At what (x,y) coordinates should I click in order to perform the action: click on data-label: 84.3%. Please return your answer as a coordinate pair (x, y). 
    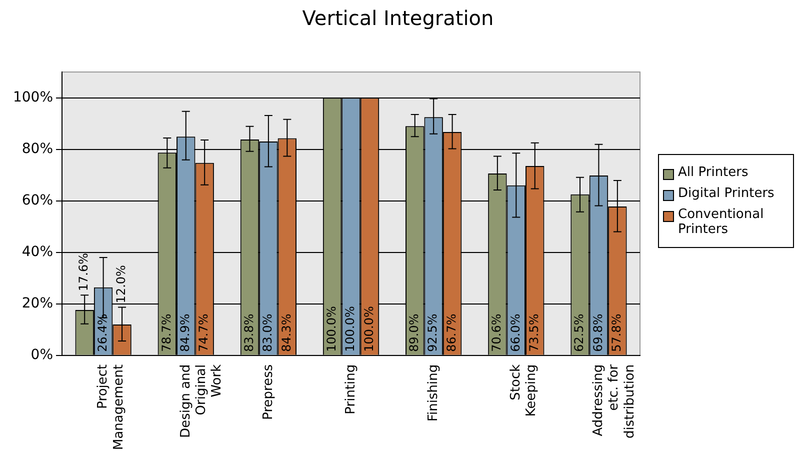
    Looking at the image, I should click on (286, 333).